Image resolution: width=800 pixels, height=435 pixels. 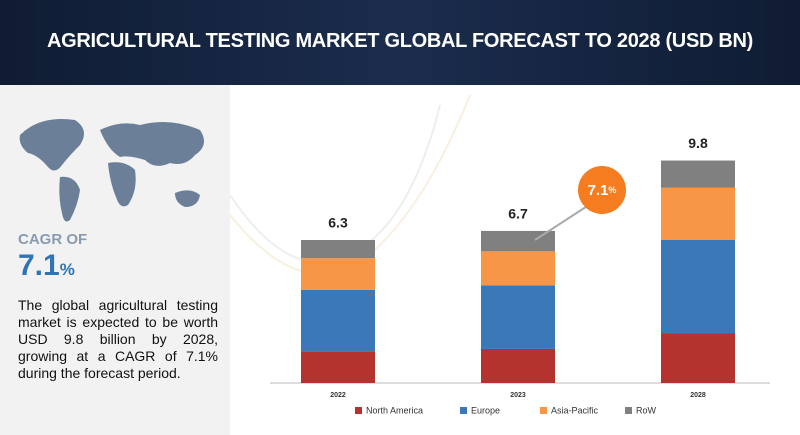 What do you see at coordinates (39, 265) in the screenshot?
I see `cagr-number: 7.1` at bounding box center [39, 265].